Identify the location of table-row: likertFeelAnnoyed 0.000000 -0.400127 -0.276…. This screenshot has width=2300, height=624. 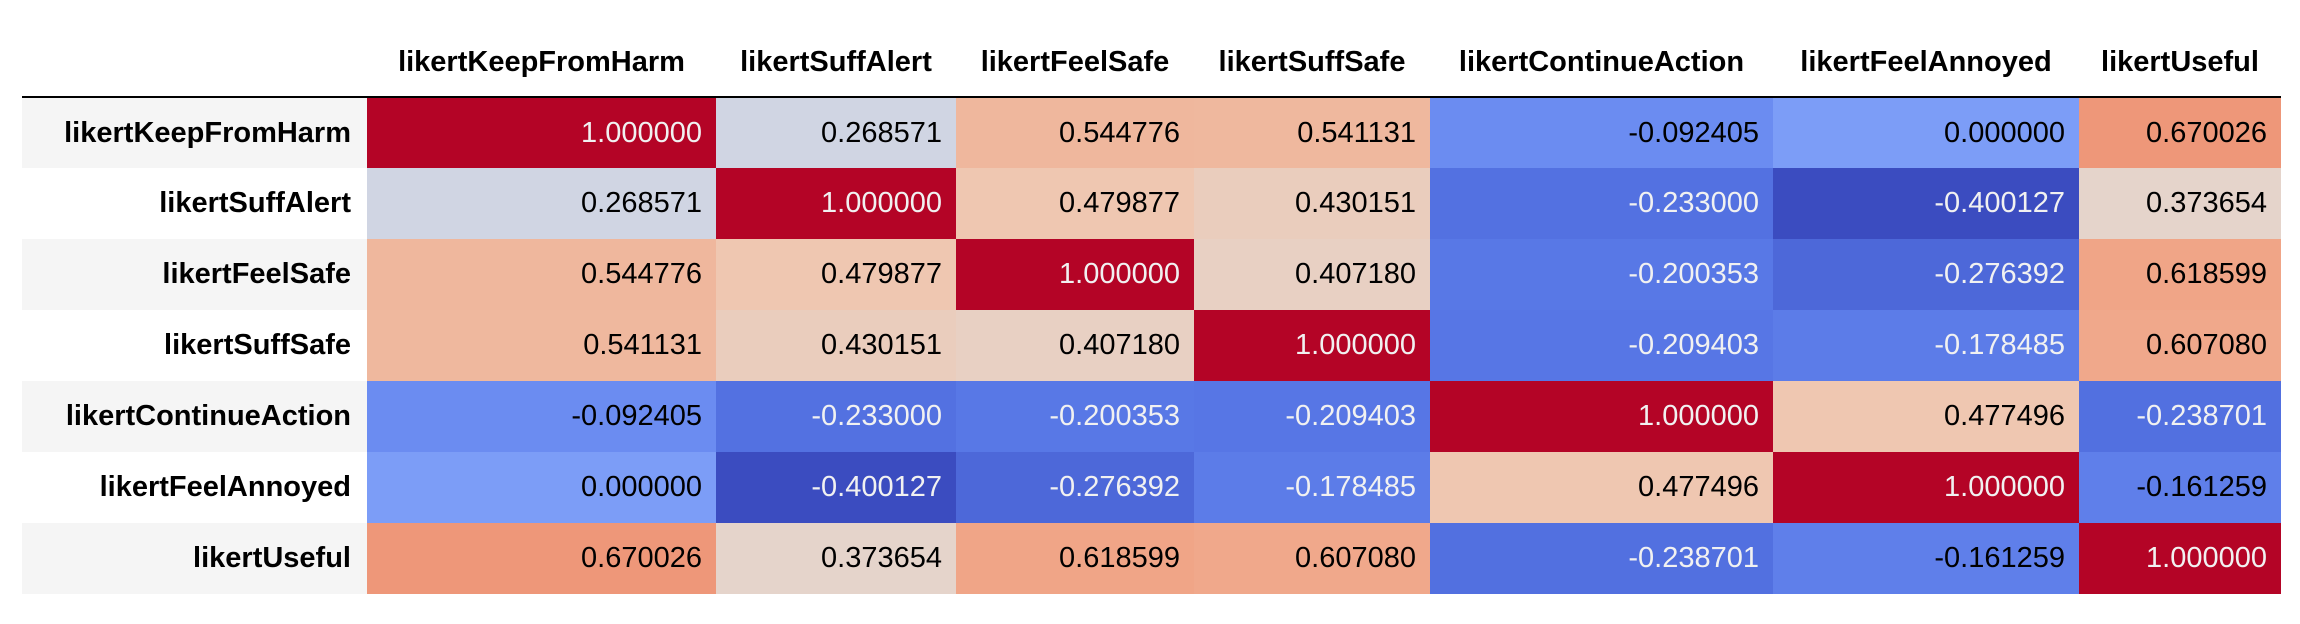
(1151, 487).